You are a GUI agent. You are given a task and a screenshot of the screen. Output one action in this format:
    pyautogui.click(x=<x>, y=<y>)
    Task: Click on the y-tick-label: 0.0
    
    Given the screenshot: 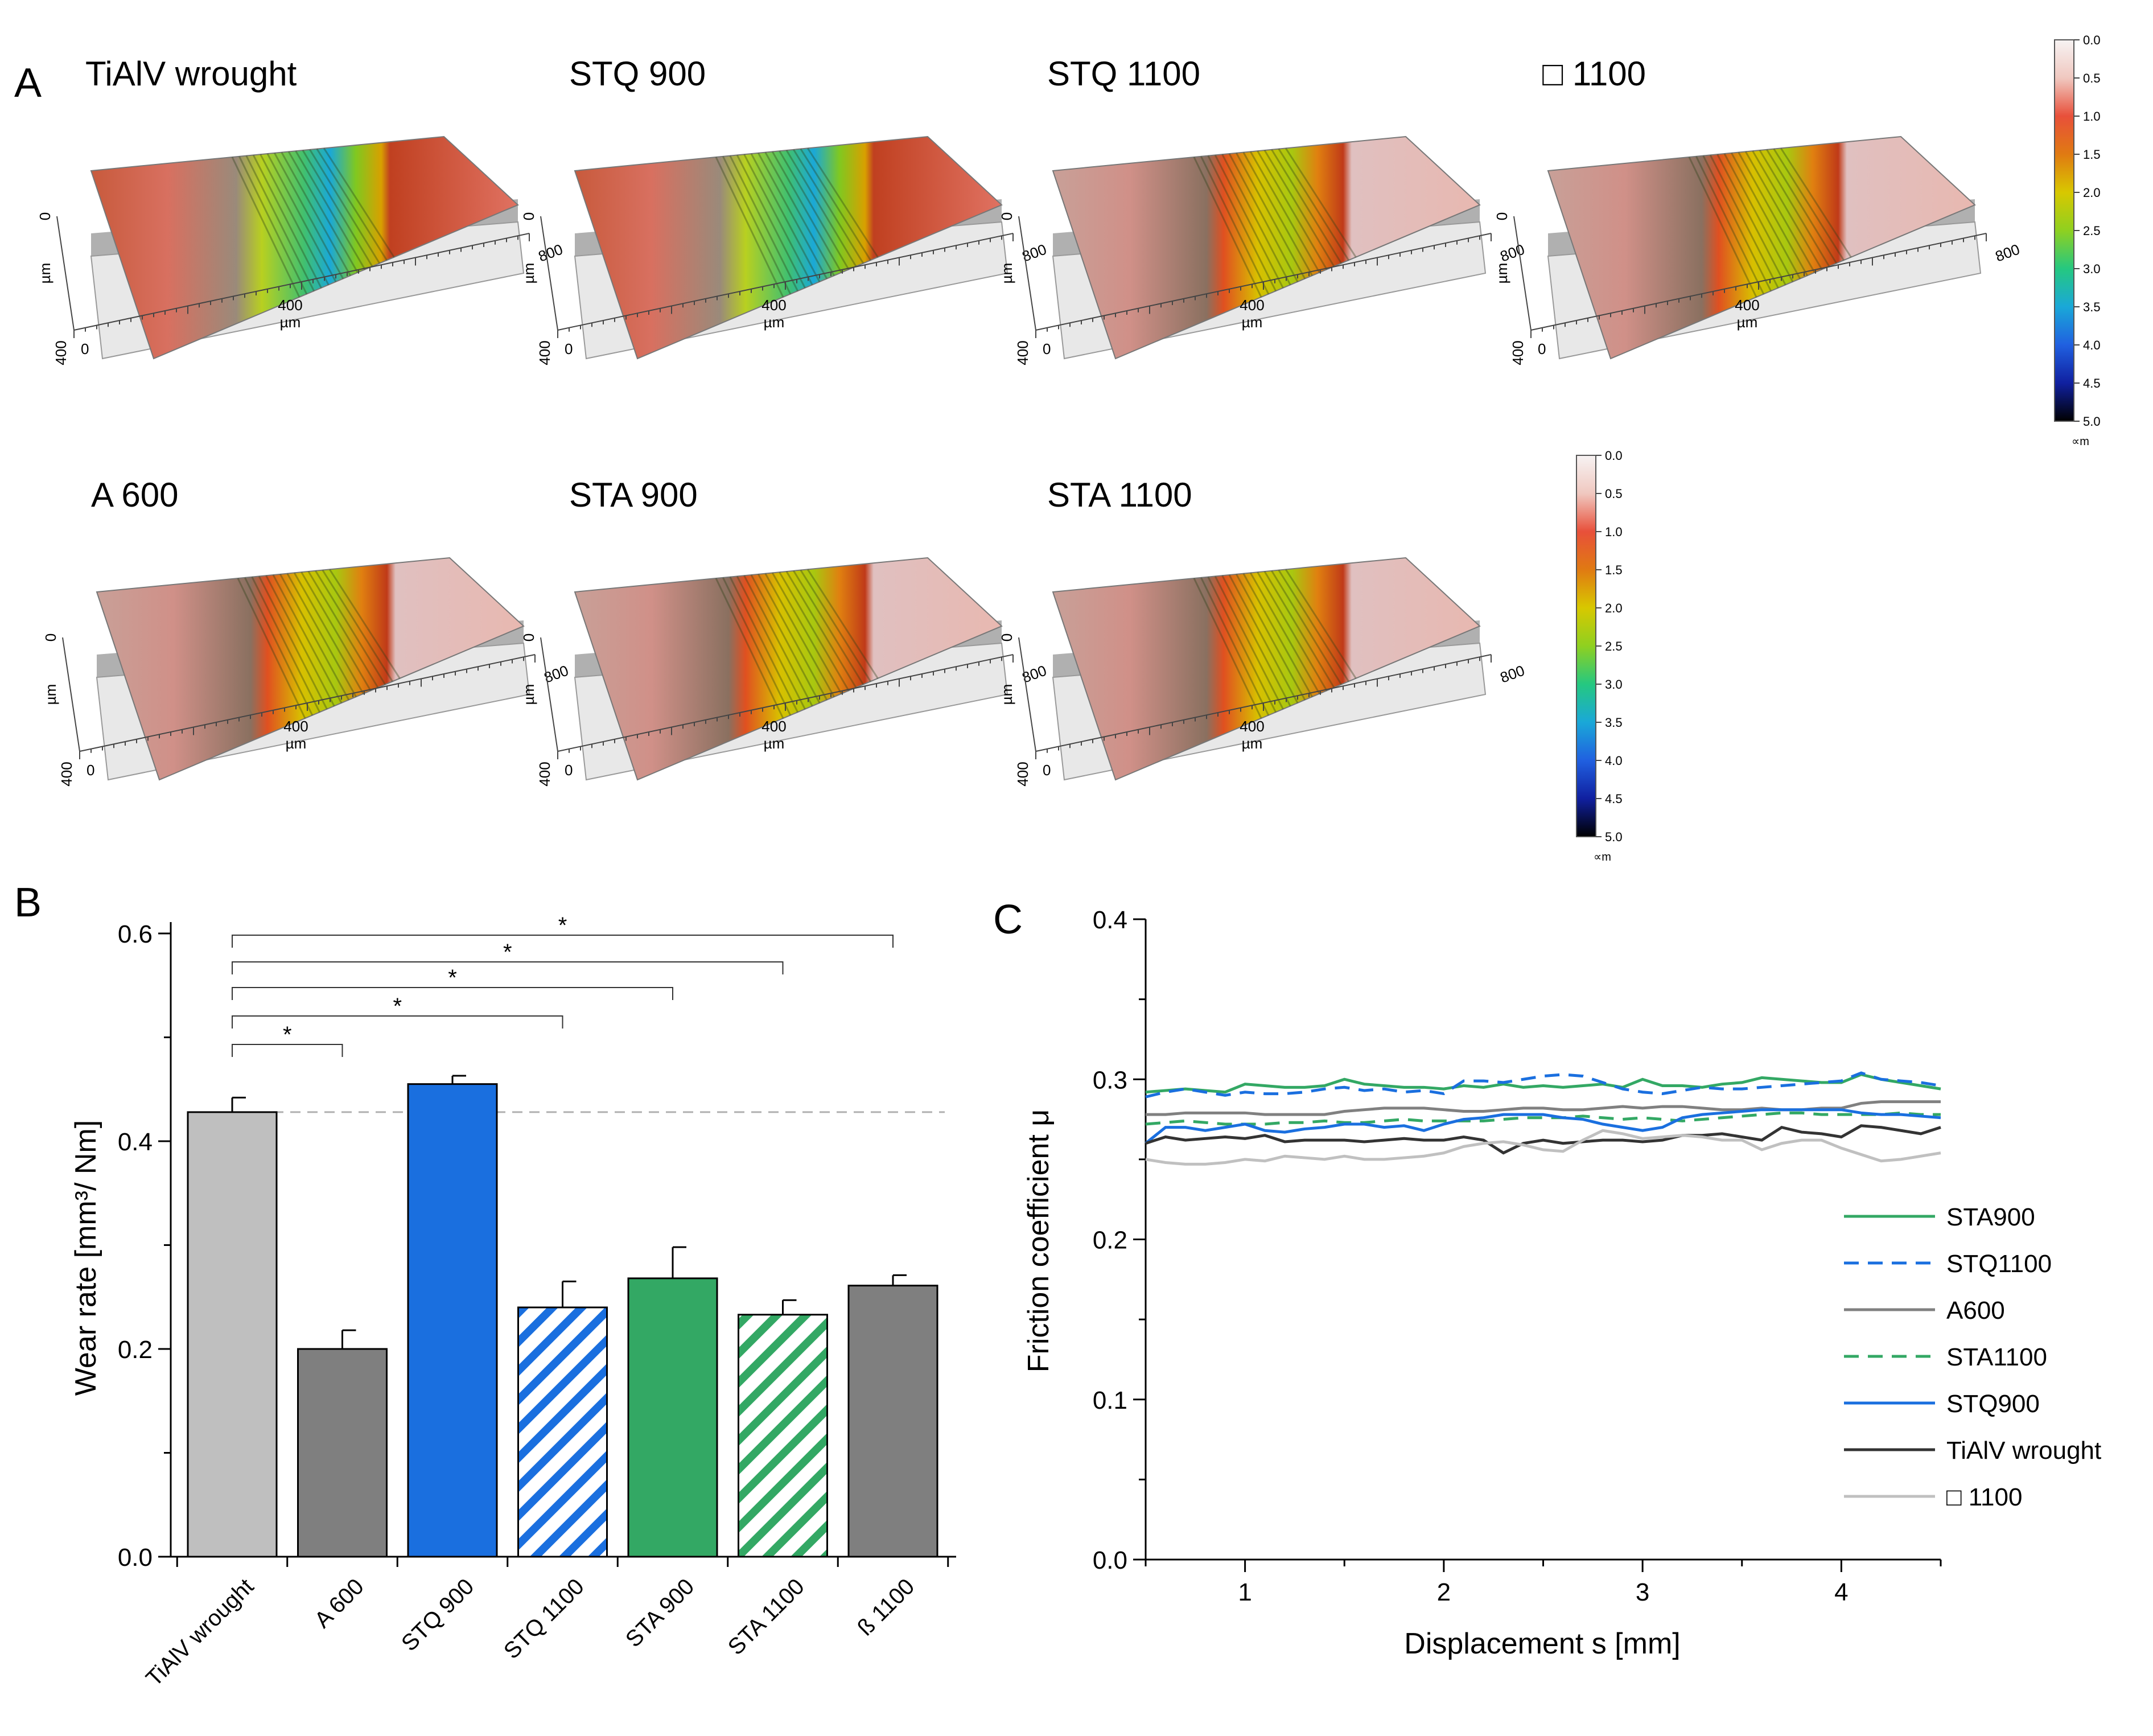 What is the action you would take?
    pyautogui.click(x=135, y=1558)
    